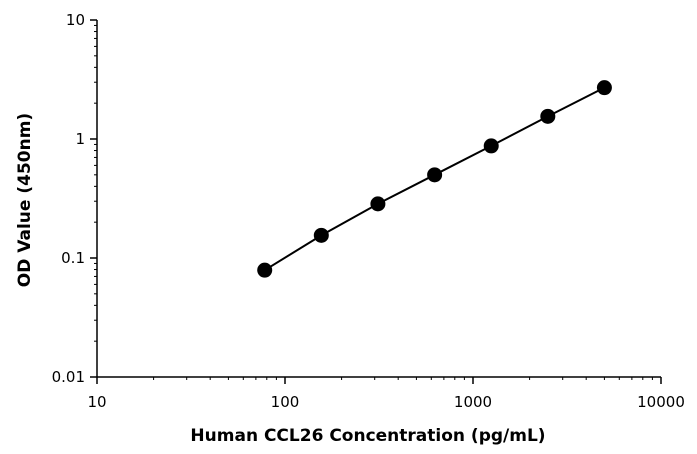 This screenshot has height=454, width=697. What do you see at coordinates (96, 402) in the screenshot?
I see `x-tick-label: 10` at bounding box center [96, 402].